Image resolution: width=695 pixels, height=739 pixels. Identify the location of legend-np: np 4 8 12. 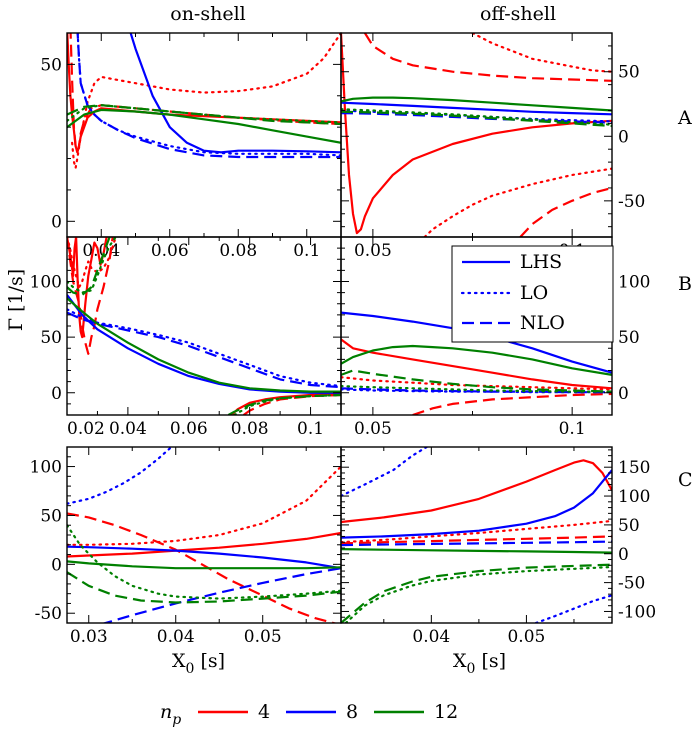
(309, 714).